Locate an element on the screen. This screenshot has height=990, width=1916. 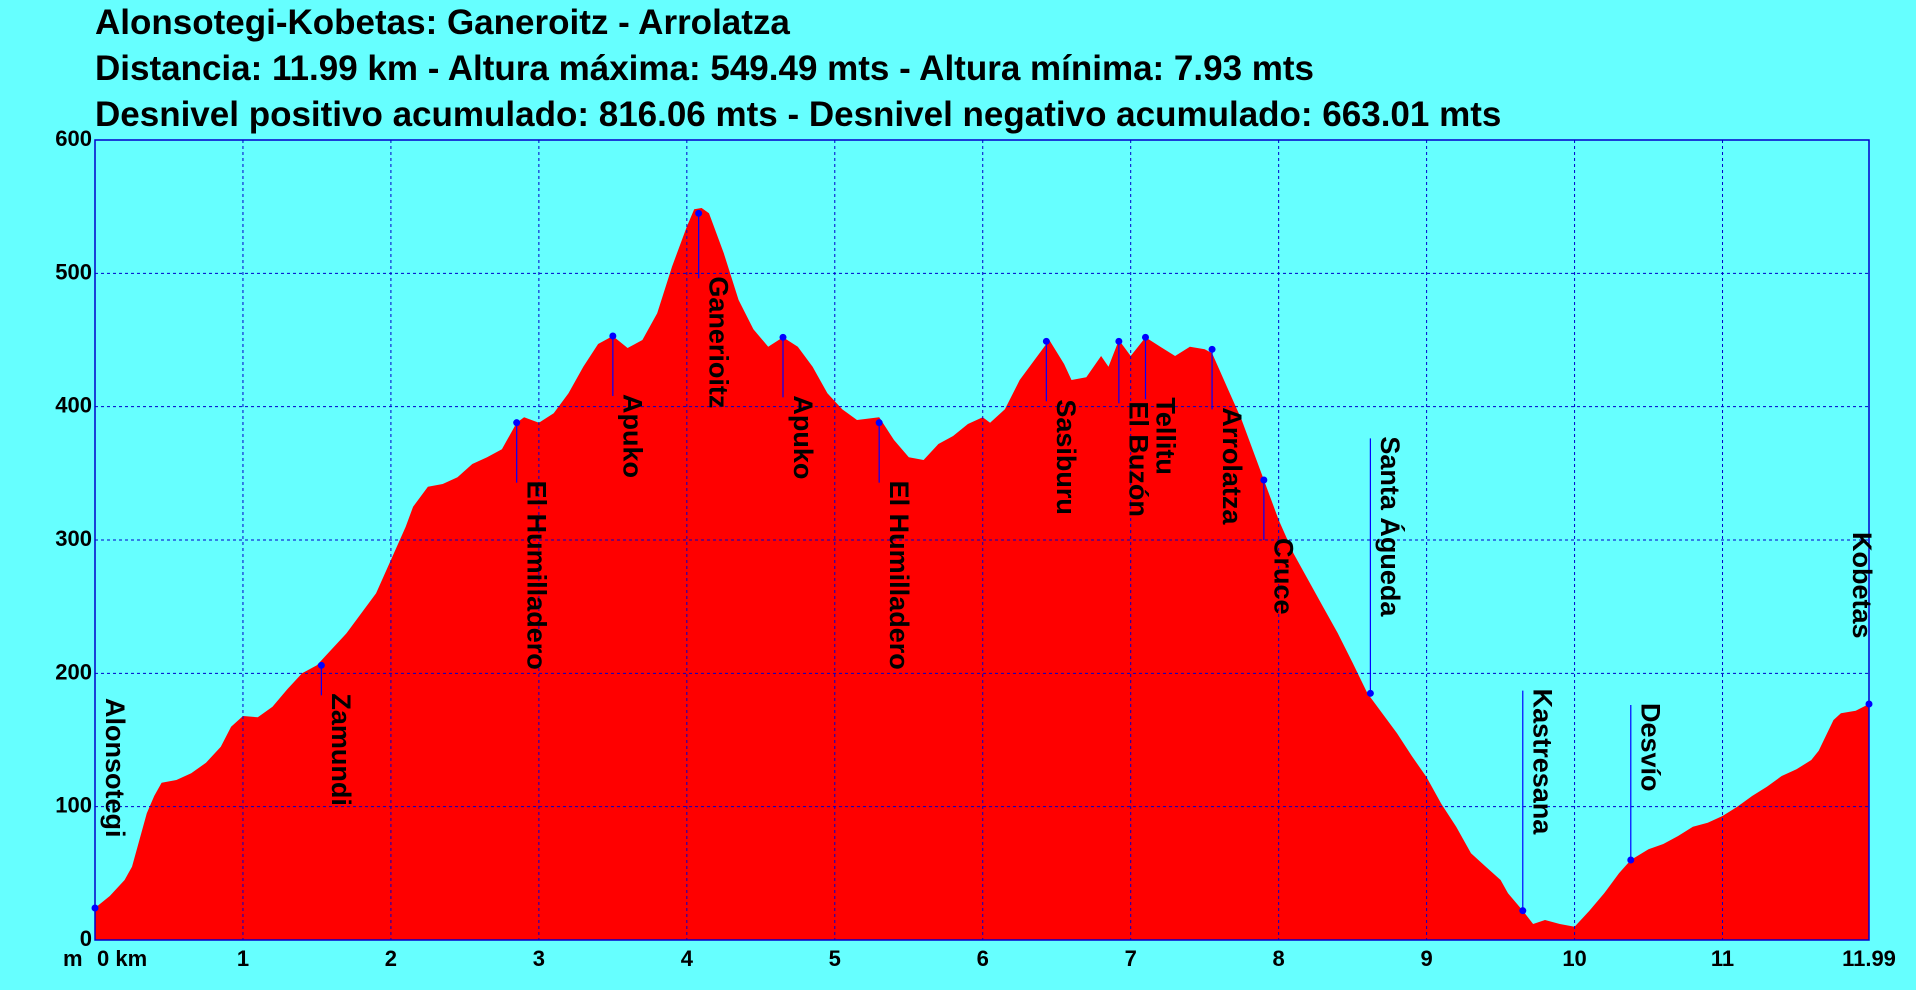
waypoint-11: Cruce is located at coordinates (1279, 545).